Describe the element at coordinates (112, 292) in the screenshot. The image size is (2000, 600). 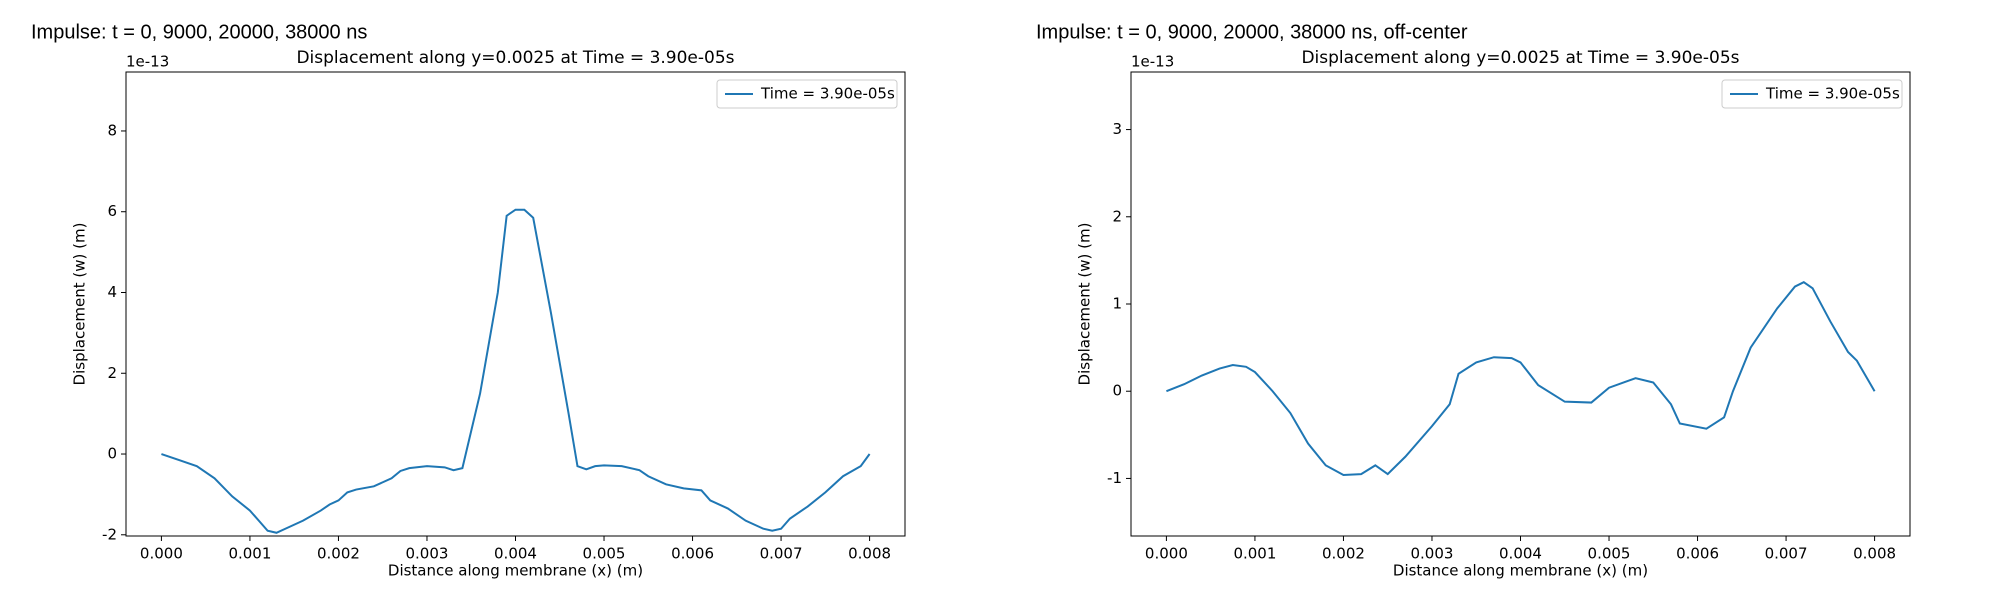
I see `y-tick-label: 4` at that location.